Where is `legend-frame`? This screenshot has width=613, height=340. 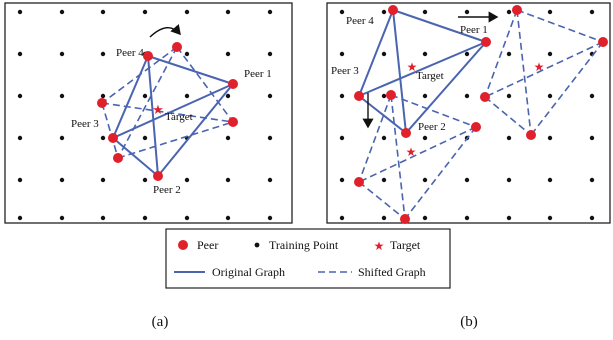 legend-frame is located at coordinates (308, 258).